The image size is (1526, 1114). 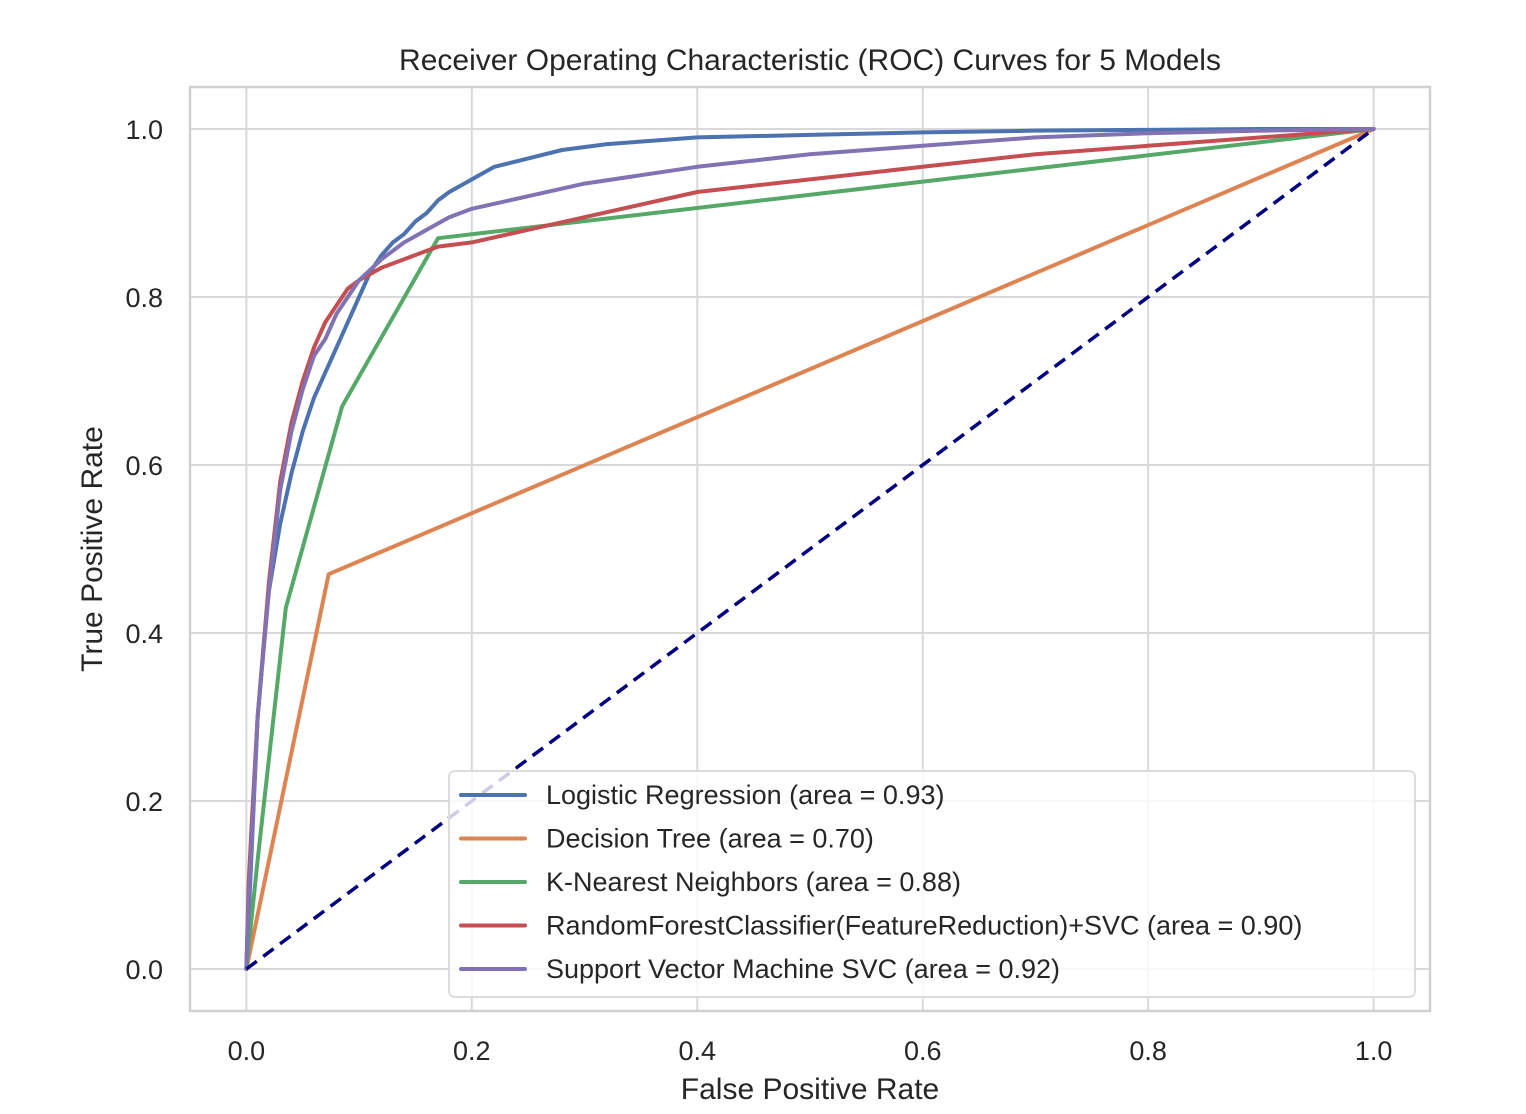 I want to click on x-tick-label: 0.6, so click(x=923, y=1051).